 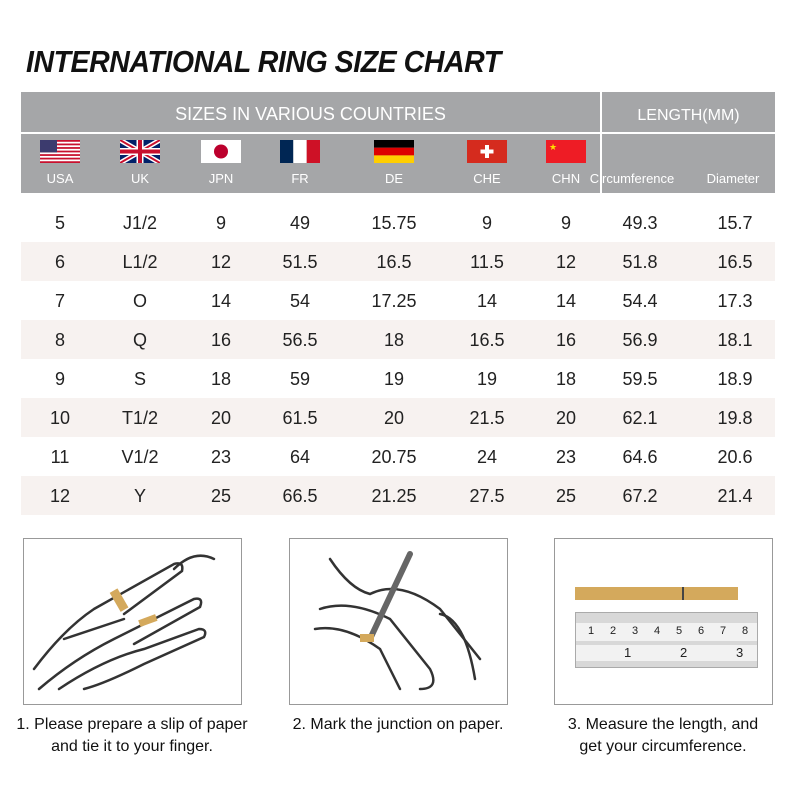 What do you see at coordinates (60, 223) in the screenshot?
I see `table-cell: 5` at bounding box center [60, 223].